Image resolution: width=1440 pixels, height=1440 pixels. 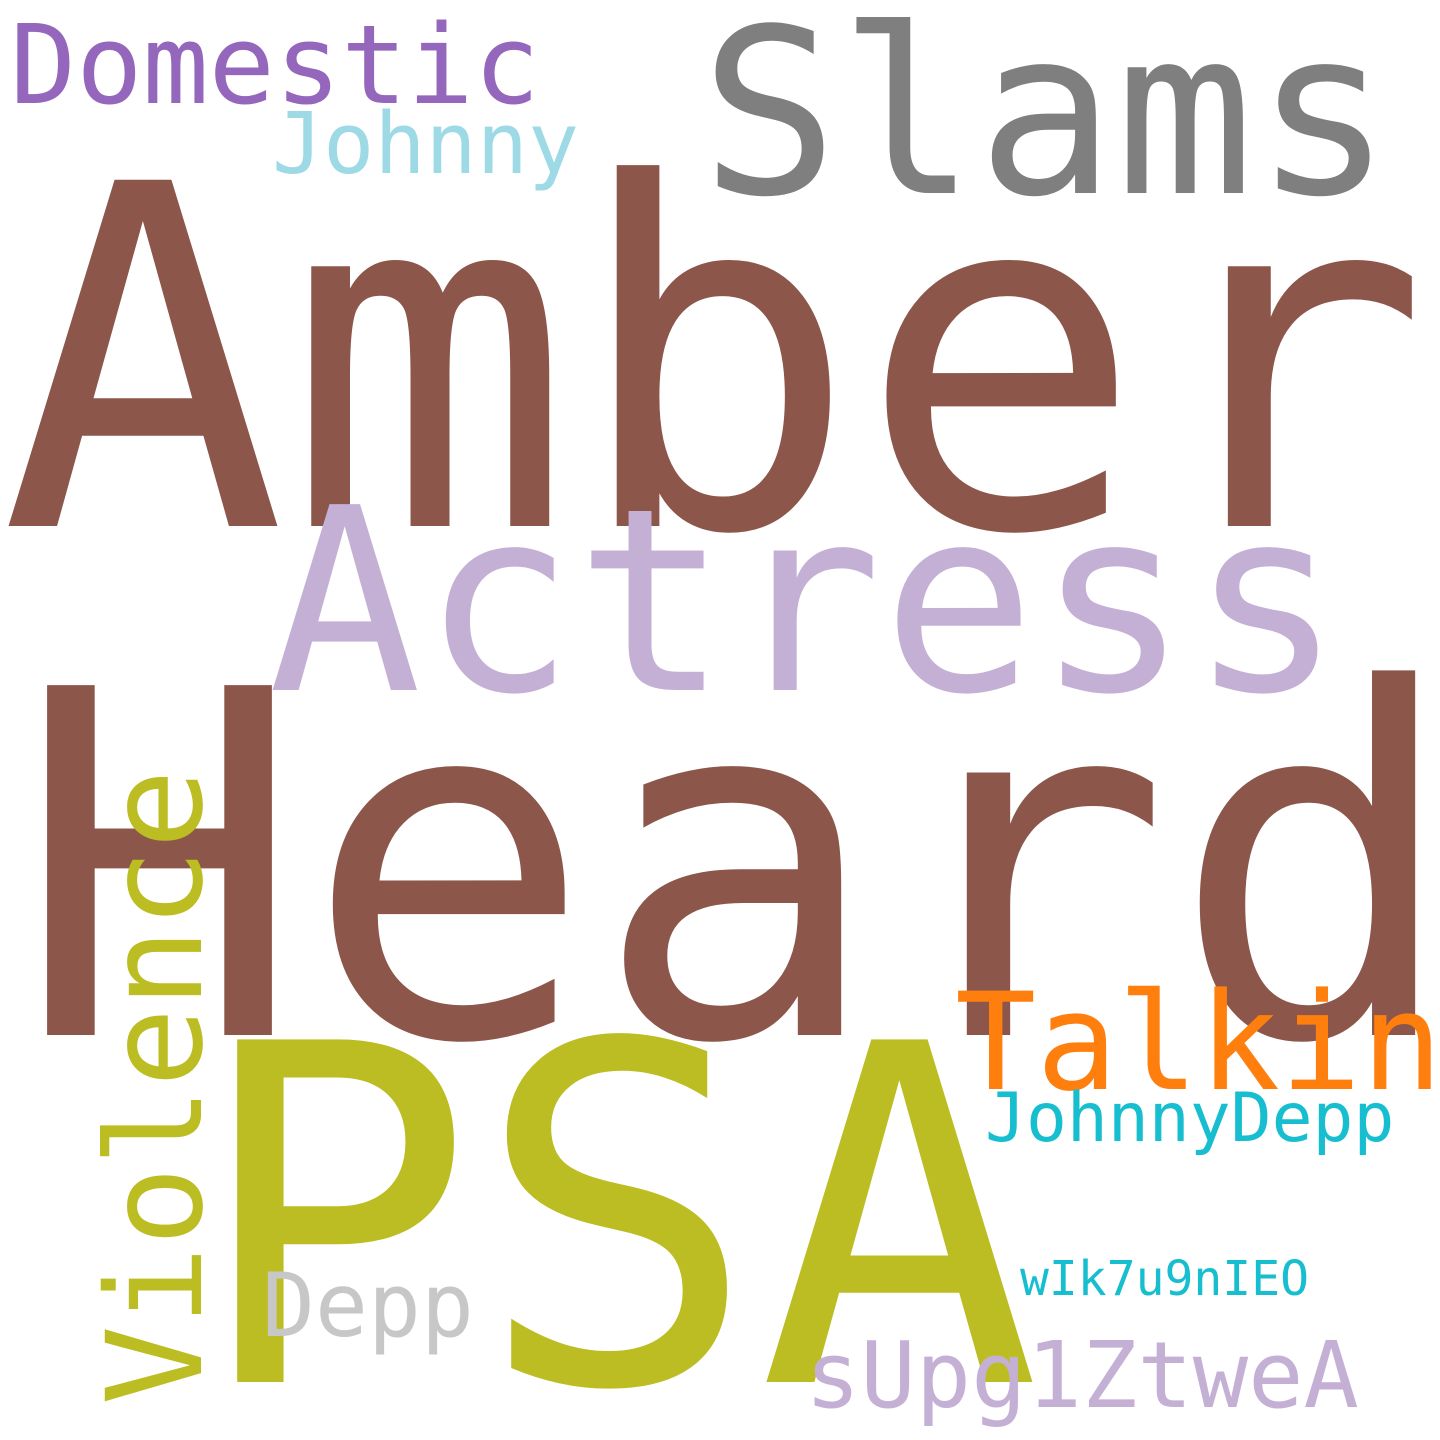 I want to click on word-supg1ztwea: sUpg1ZtweA, so click(x=1082, y=1375).